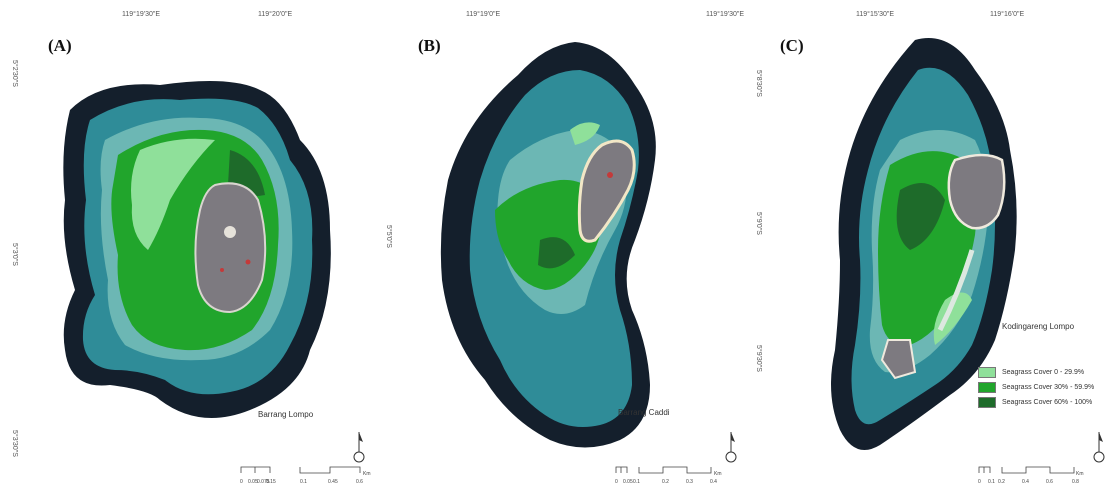 The width and height of the screenshot is (1113, 489). What do you see at coordinates (585, 133) in the screenshot?
I see `seagrass-low-b` at bounding box center [585, 133].